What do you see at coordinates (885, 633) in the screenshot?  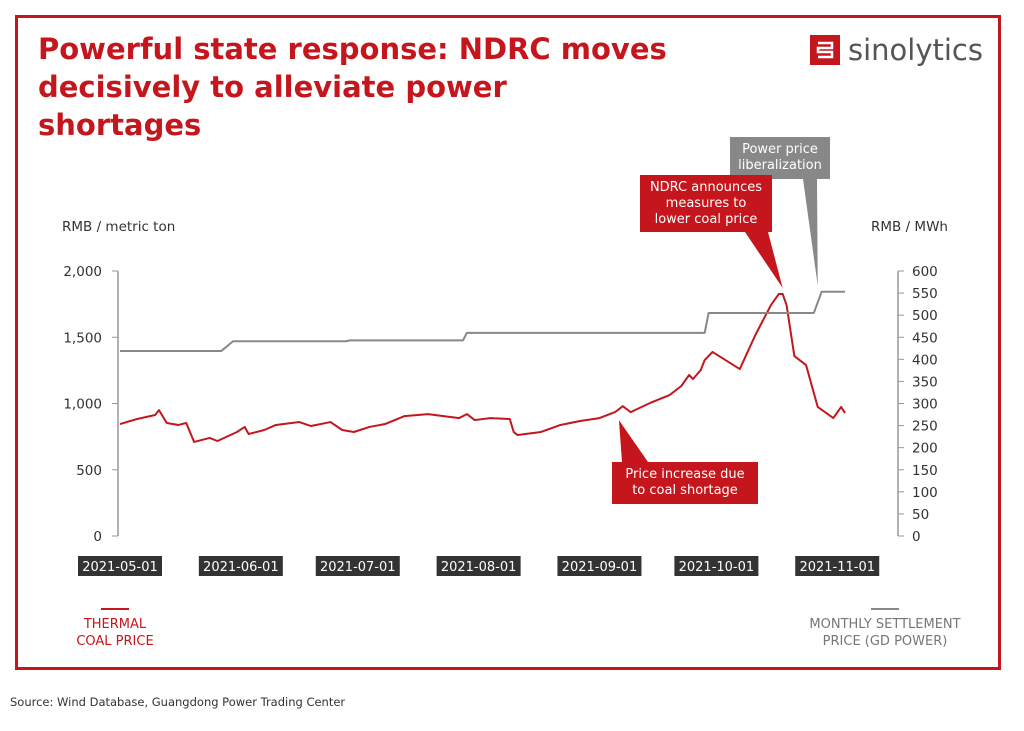 I see `legend-power-label: MONTHLY SETTLEMENT PRICE (GD POWER)` at bounding box center [885, 633].